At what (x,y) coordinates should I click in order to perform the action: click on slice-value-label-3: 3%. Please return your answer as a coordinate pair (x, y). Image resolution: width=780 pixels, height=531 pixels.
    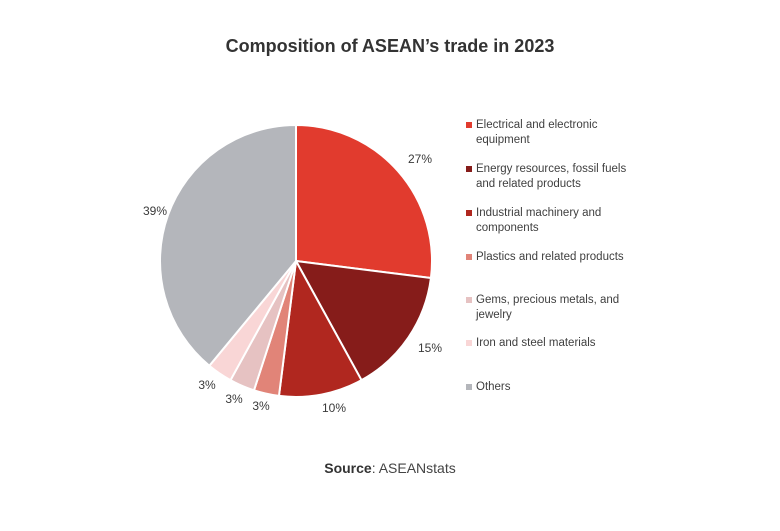
    Looking at the image, I should click on (261, 406).